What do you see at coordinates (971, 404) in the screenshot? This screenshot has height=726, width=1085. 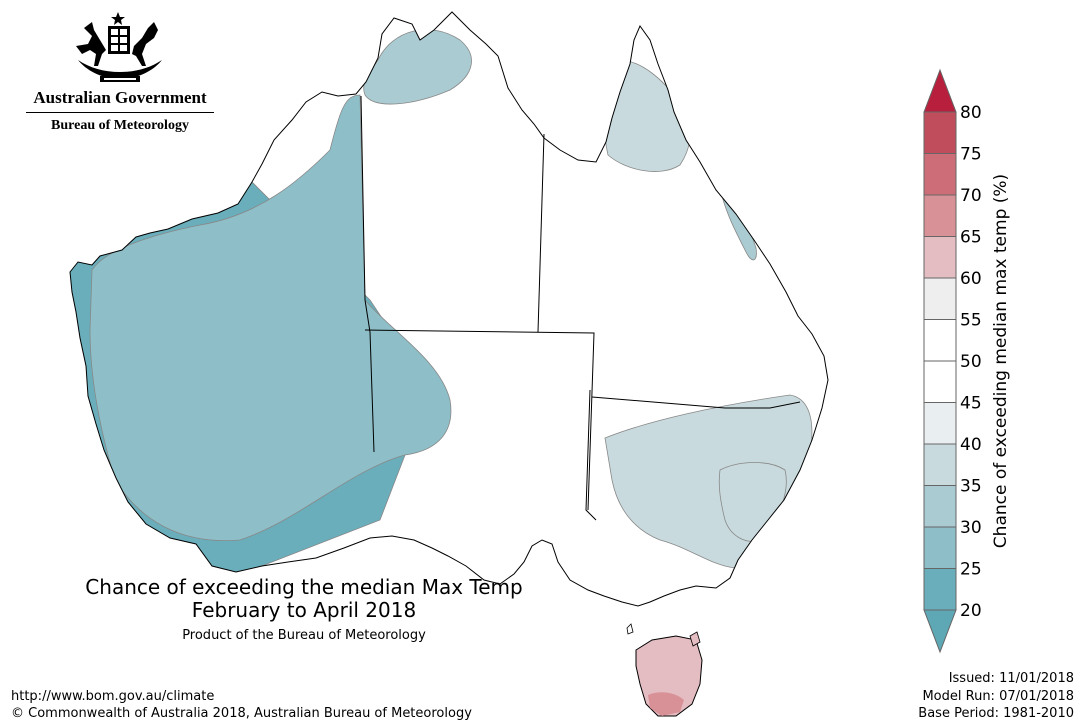 I see `colorbar-tick-label: 45` at bounding box center [971, 404].